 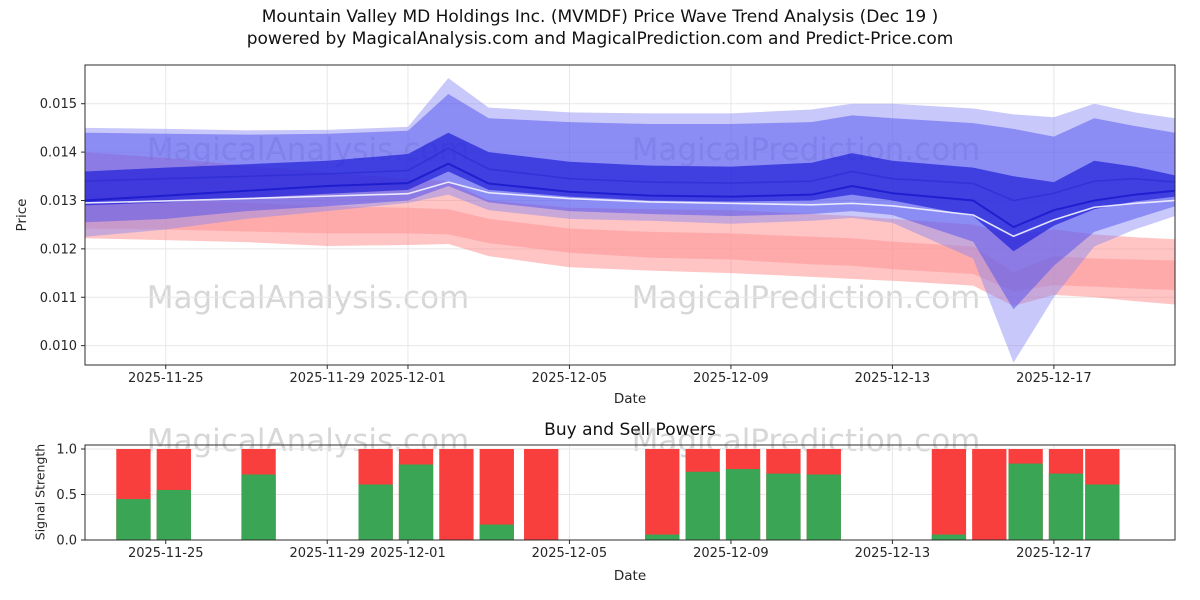 What do you see at coordinates (40, 492) in the screenshot?
I see `signal-strength-axis-label: Signal Strength` at bounding box center [40, 492].